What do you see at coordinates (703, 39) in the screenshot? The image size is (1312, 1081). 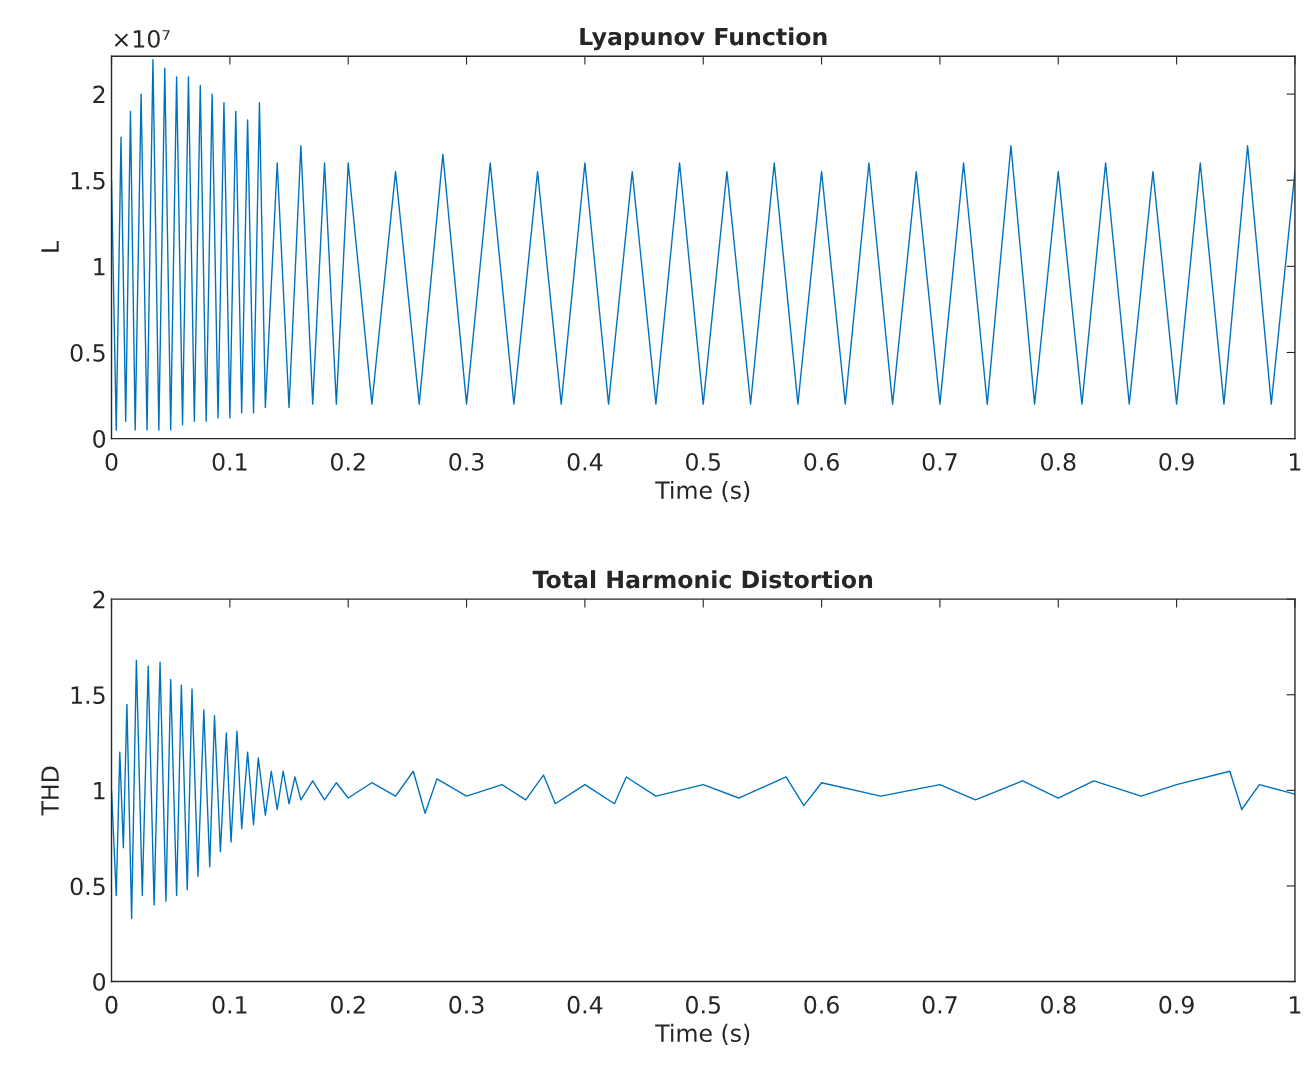 I see `chart-title: Lyapunov Function` at bounding box center [703, 39].